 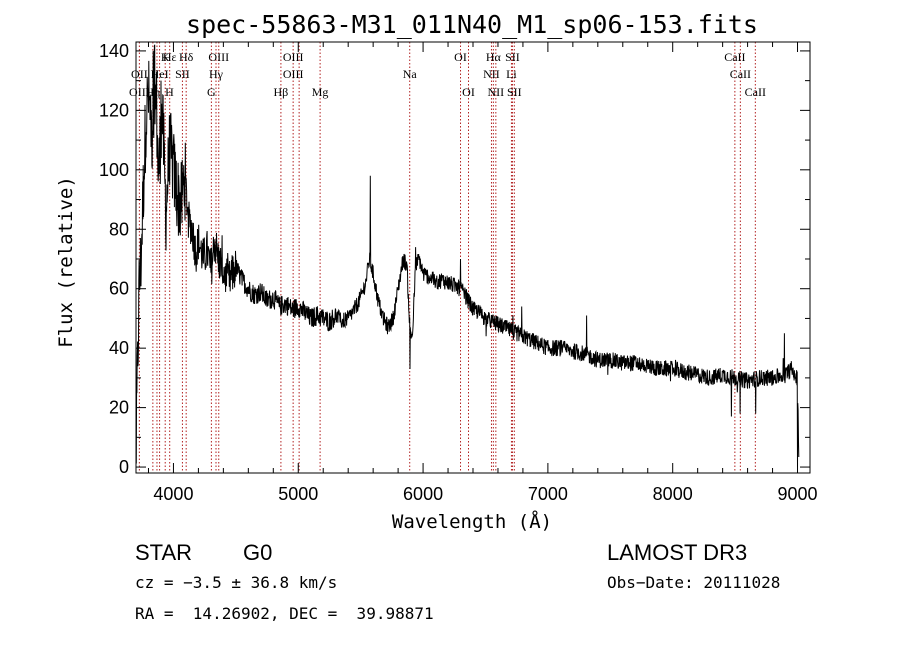 I want to click on x-tick-label: 6000, so click(x=423, y=494).